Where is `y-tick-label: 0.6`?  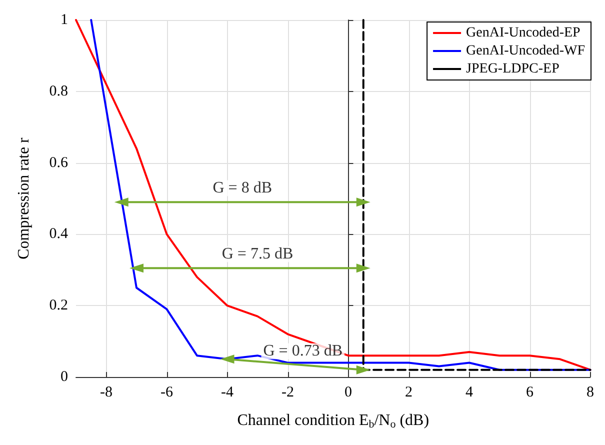
y-tick-label: 0.6 is located at coordinates (58, 162).